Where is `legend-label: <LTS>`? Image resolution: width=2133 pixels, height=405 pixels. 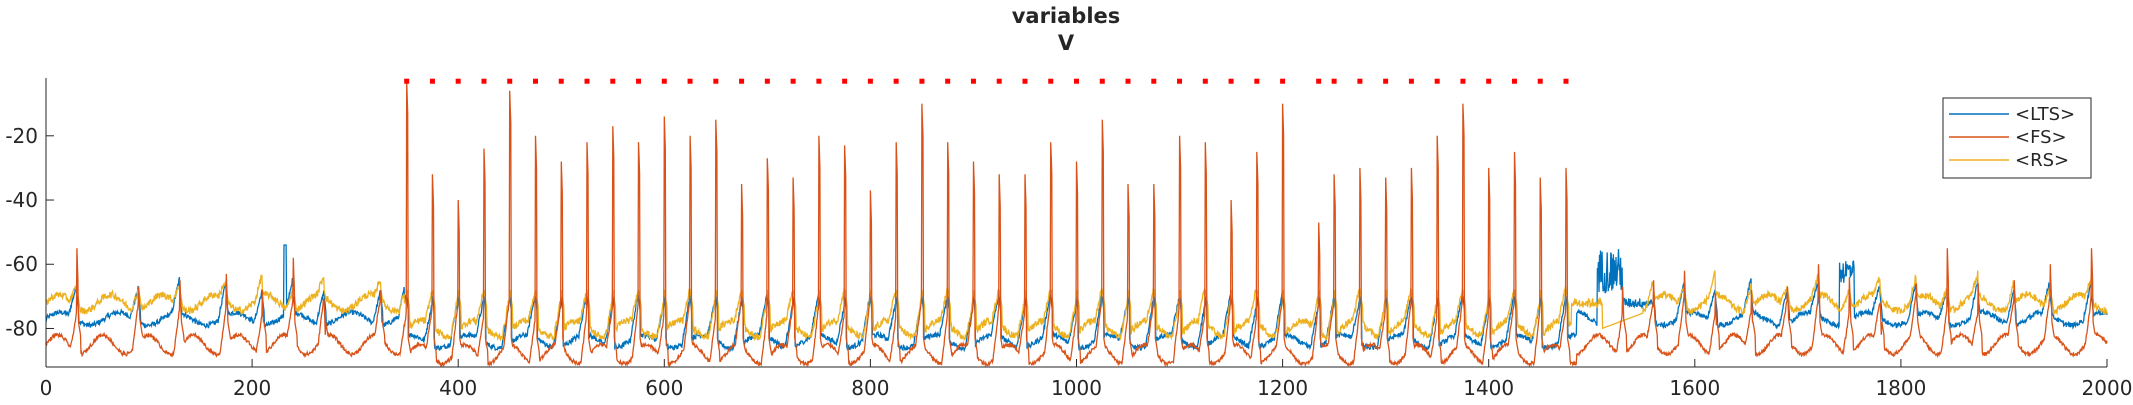
legend-label: <LTS> is located at coordinates (2045, 114).